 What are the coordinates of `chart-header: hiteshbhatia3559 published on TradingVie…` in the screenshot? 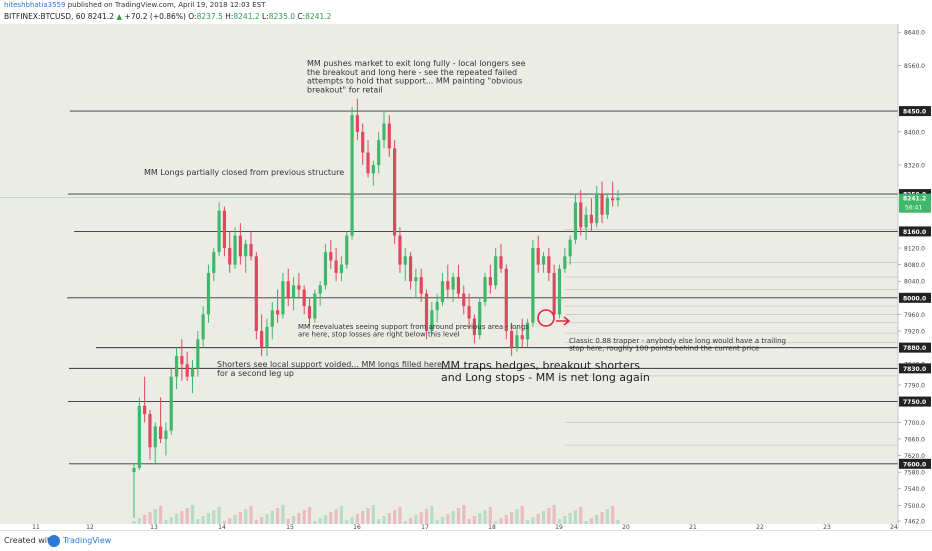 It's located at (466, 12).